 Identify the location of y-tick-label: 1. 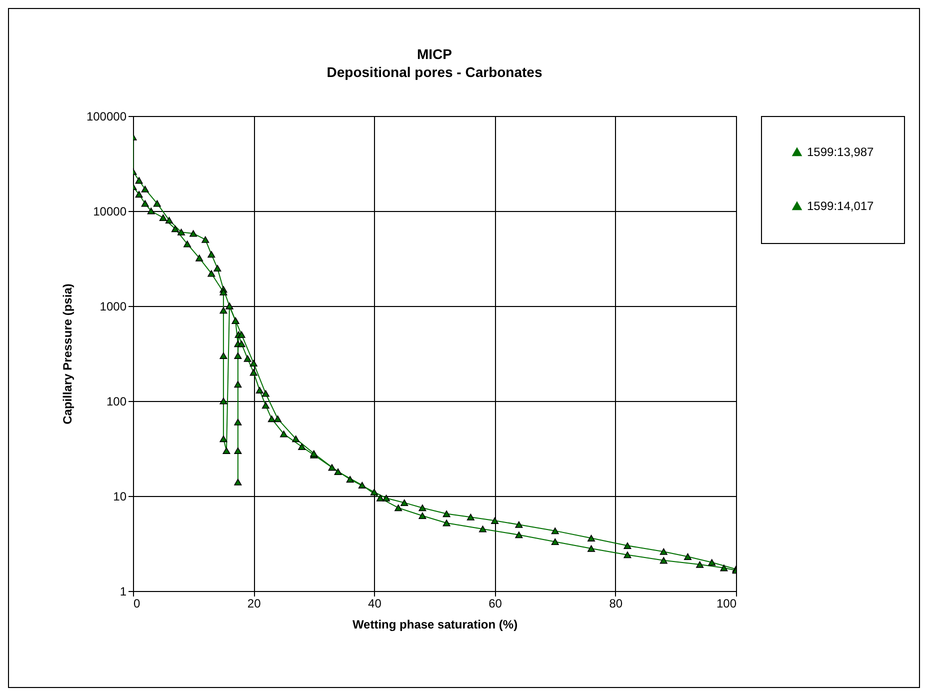
(123, 591).